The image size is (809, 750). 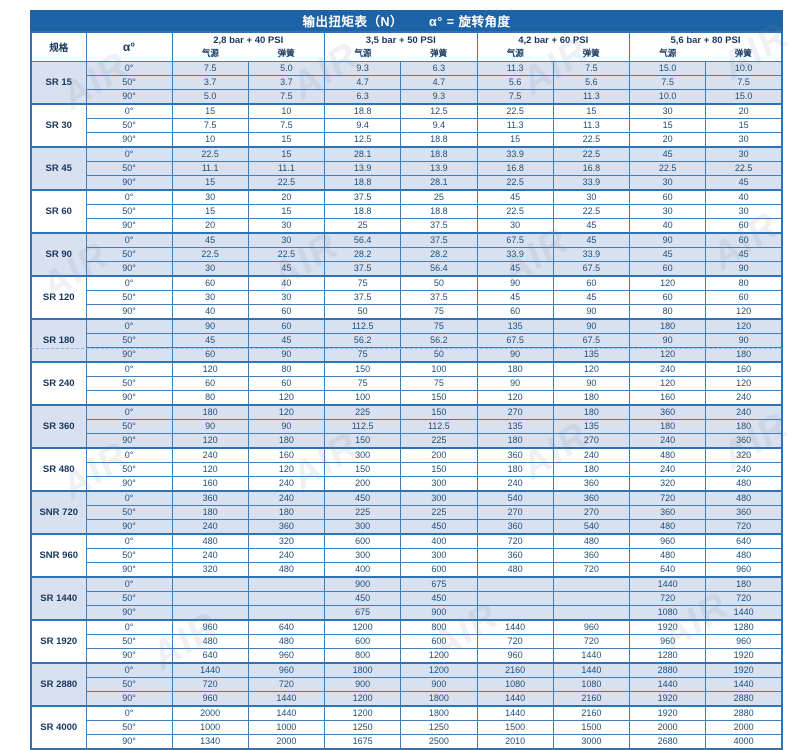 I want to click on spring-value-cell: 450, so click(x=439, y=598).